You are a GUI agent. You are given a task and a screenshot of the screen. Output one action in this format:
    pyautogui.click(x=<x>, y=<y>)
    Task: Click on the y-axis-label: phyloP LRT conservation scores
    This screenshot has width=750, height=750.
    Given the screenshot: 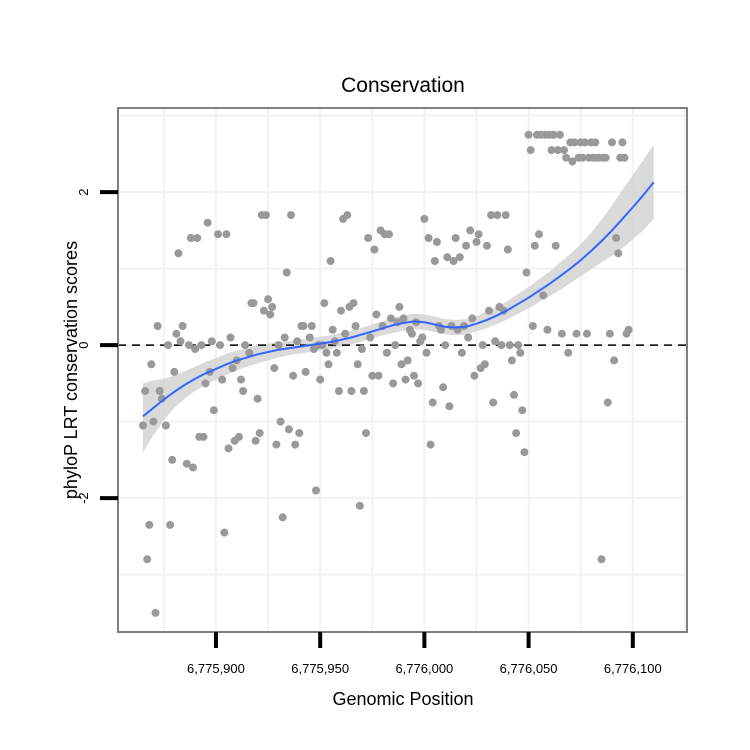 What is the action you would take?
    pyautogui.click(x=71, y=370)
    